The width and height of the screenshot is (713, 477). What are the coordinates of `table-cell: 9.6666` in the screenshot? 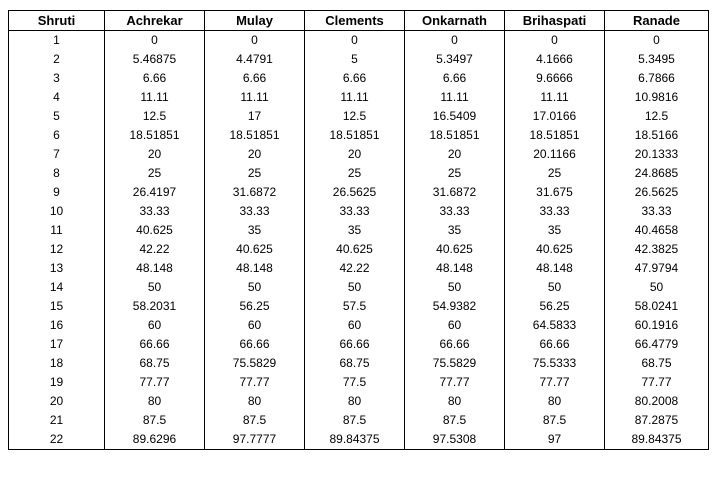 It's located at (554, 78).